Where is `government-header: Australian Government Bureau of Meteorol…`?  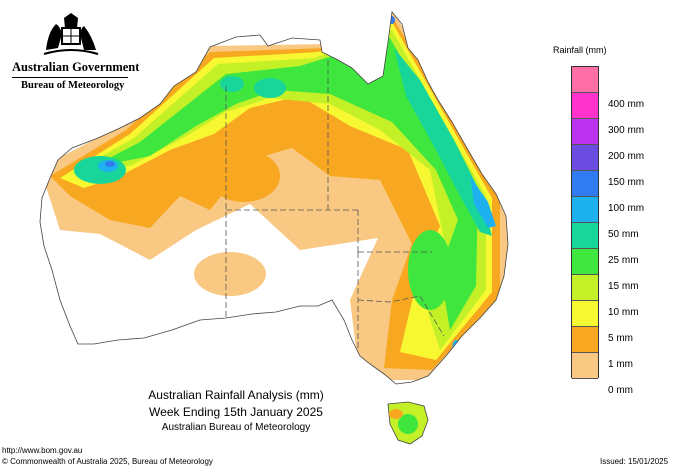
government-header: Australian Government Bureau of Meteorol… is located at coordinates (70, 50).